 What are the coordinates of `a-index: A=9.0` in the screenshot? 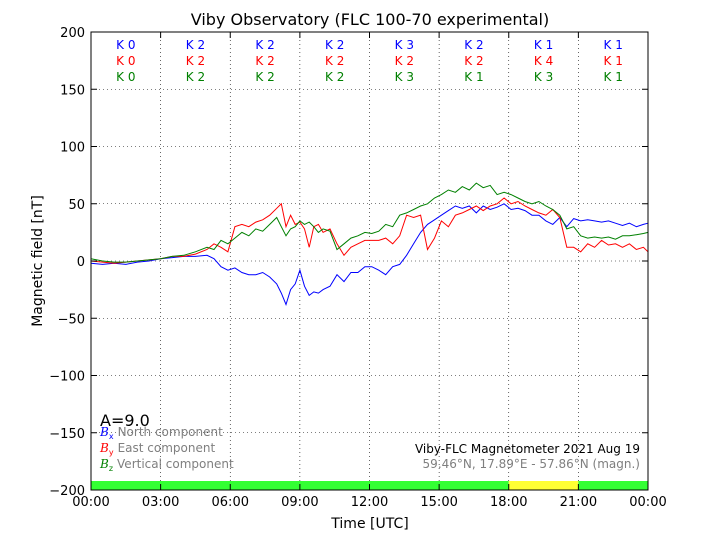 It's located at (125, 420).